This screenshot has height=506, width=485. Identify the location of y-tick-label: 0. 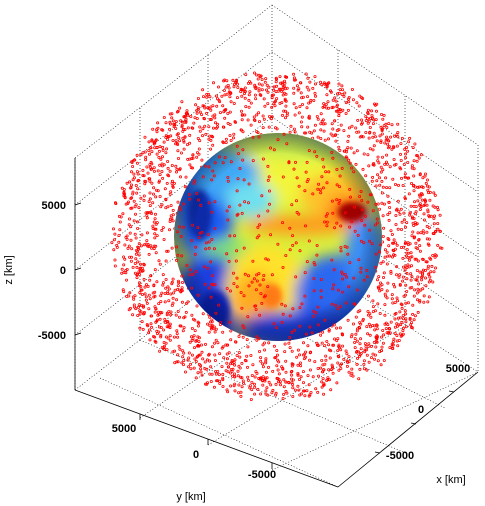
(196, 455).